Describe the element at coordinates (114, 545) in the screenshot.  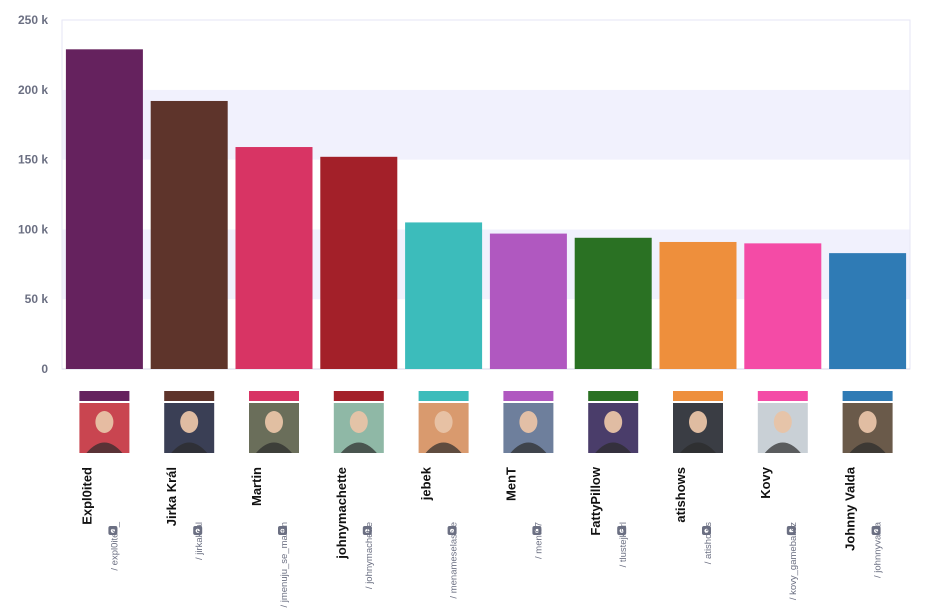
I see `bar-handle-label: / expl0ited_` at that location.